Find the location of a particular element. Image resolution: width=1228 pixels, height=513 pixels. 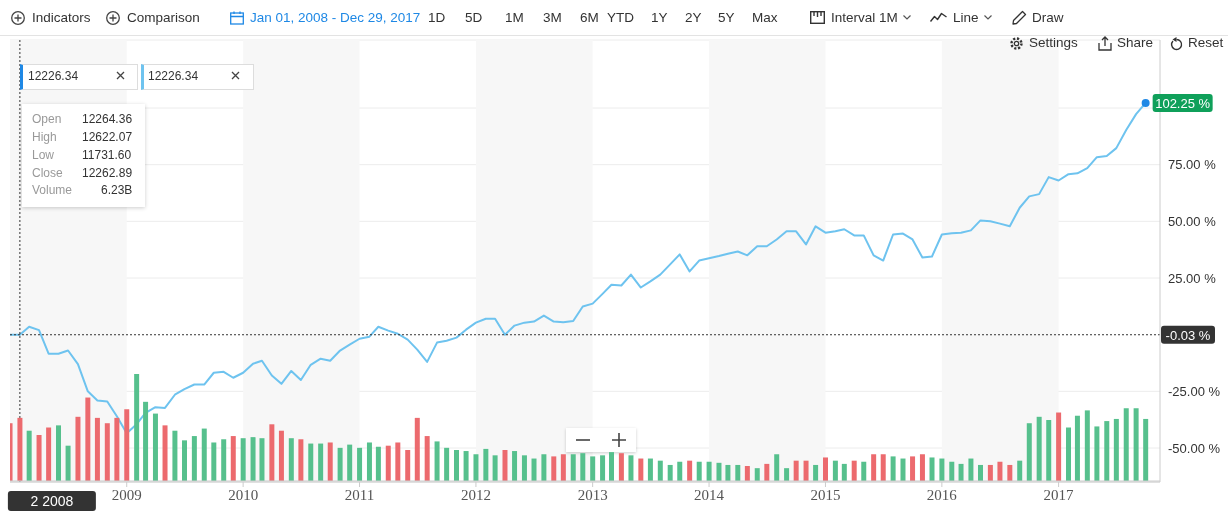

annotation: Settings is located at coordinates (1053, 43).